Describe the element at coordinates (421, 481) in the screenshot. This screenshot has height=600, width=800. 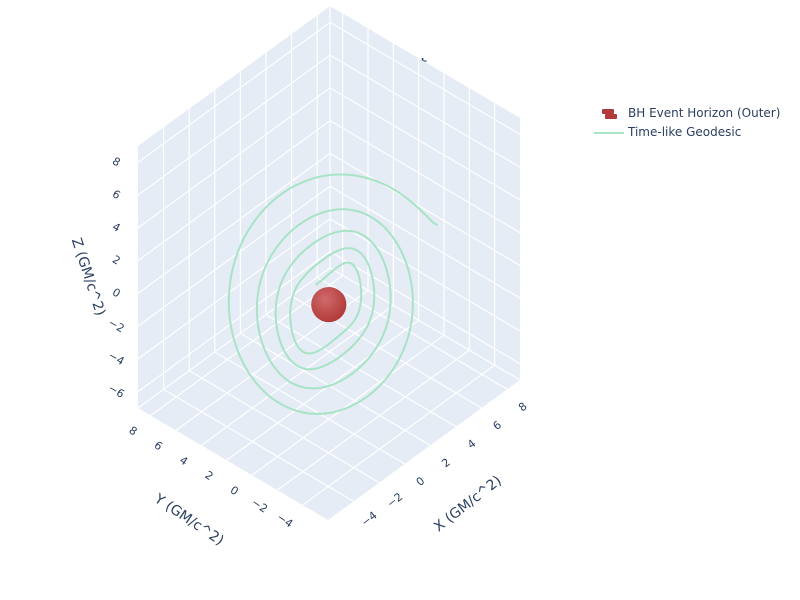
I see `x-tick-label: 0` at that location.